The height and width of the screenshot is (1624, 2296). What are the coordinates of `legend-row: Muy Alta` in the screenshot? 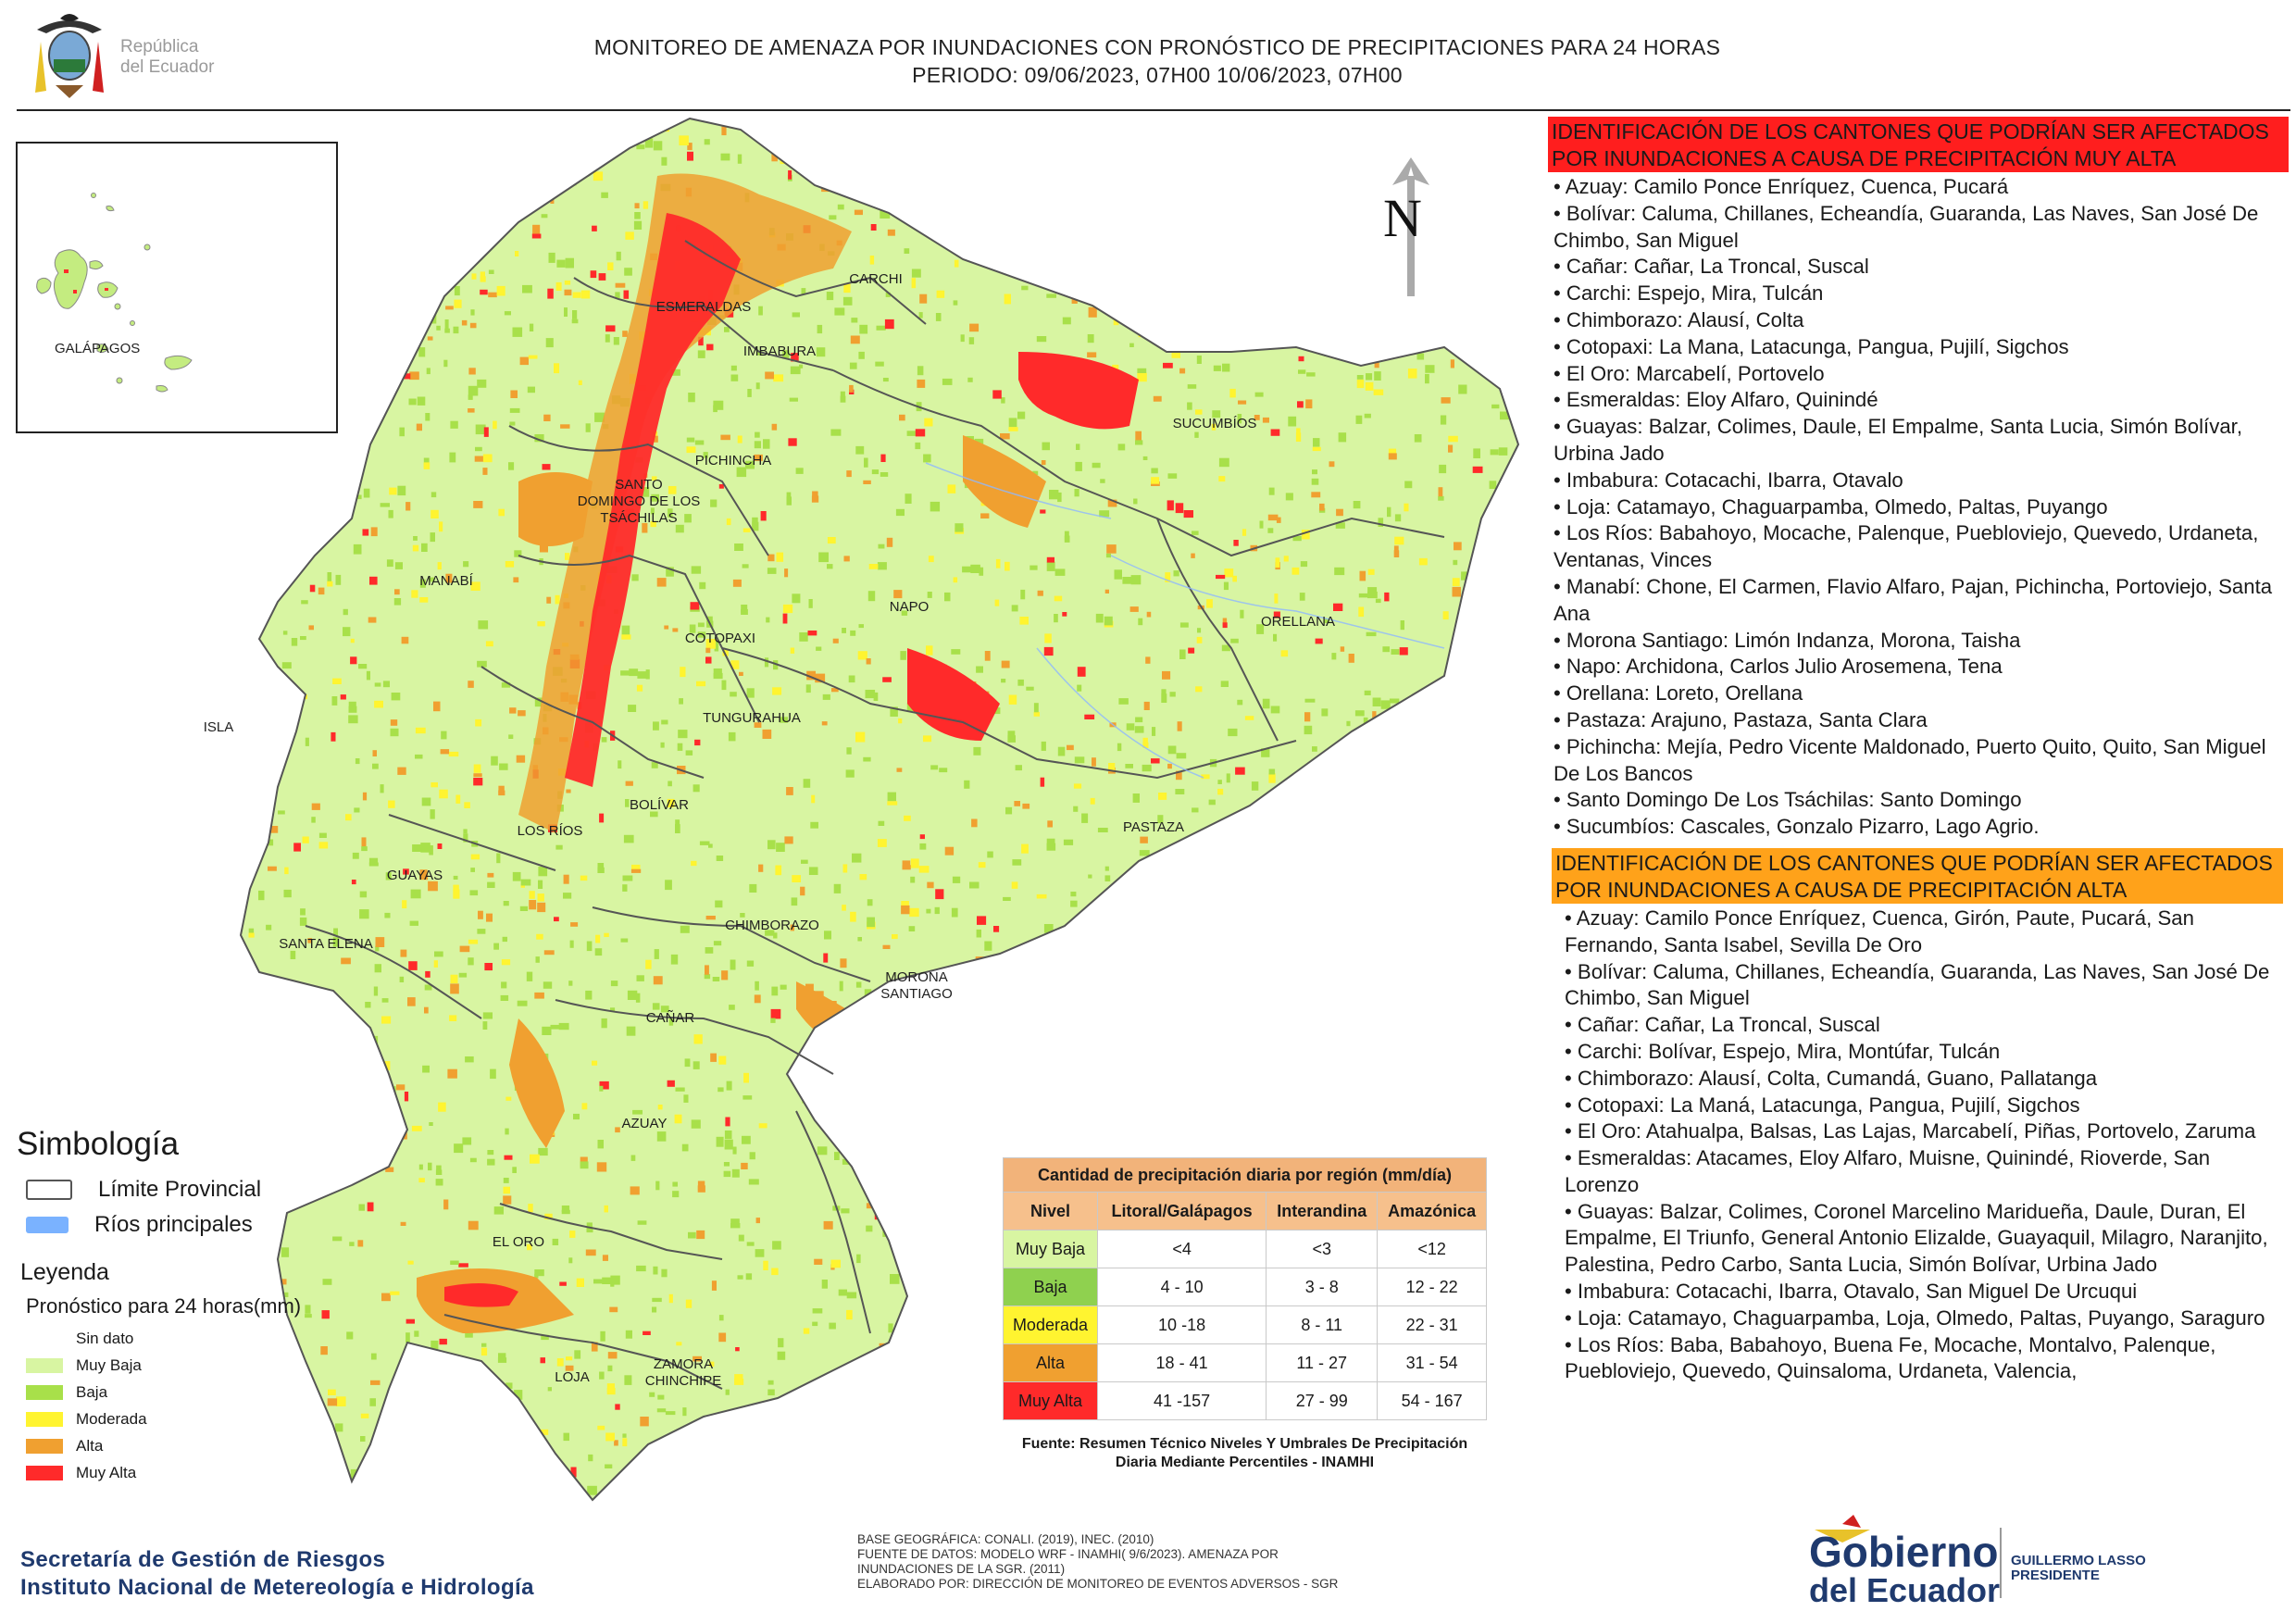 It's located at (81, 1473).